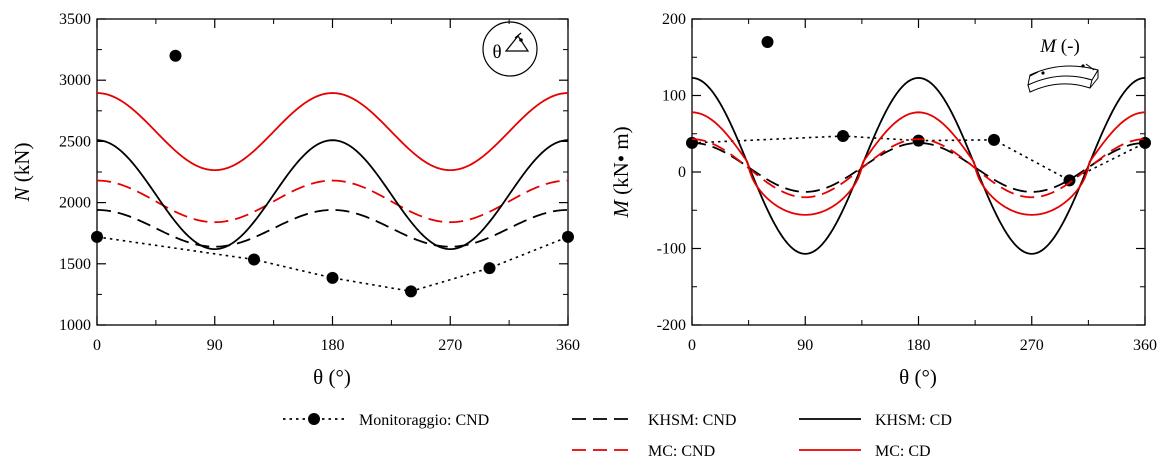 The height and width of the screenshot is (466, 1168). What do you see at coordinates (621, 172) in the screenshot?
I see `y-axis-label: M (kN• m)` at bounding box center [621, 172].